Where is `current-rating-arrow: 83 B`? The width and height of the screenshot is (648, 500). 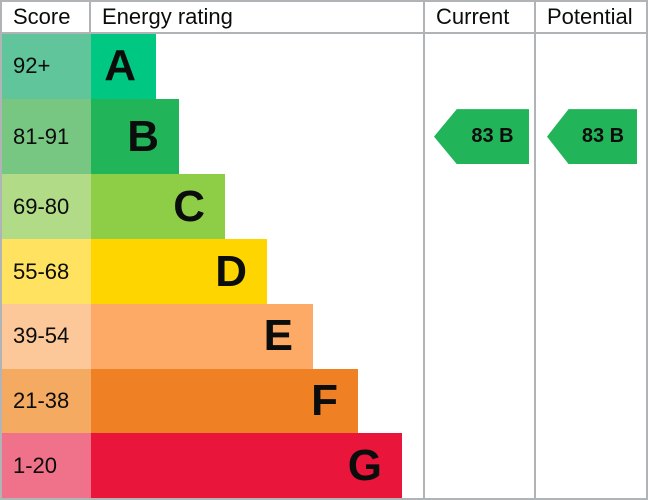
current-rating-arrow: 83 B is located at coordinates (481, 137).